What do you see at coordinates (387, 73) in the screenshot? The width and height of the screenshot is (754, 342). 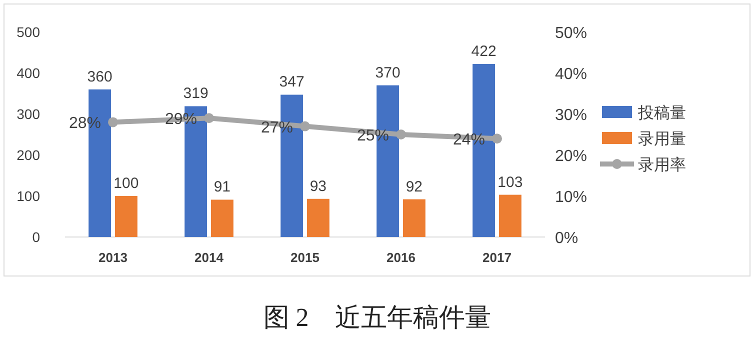 I see `data-label: 370` at bounding box center [387, 73].